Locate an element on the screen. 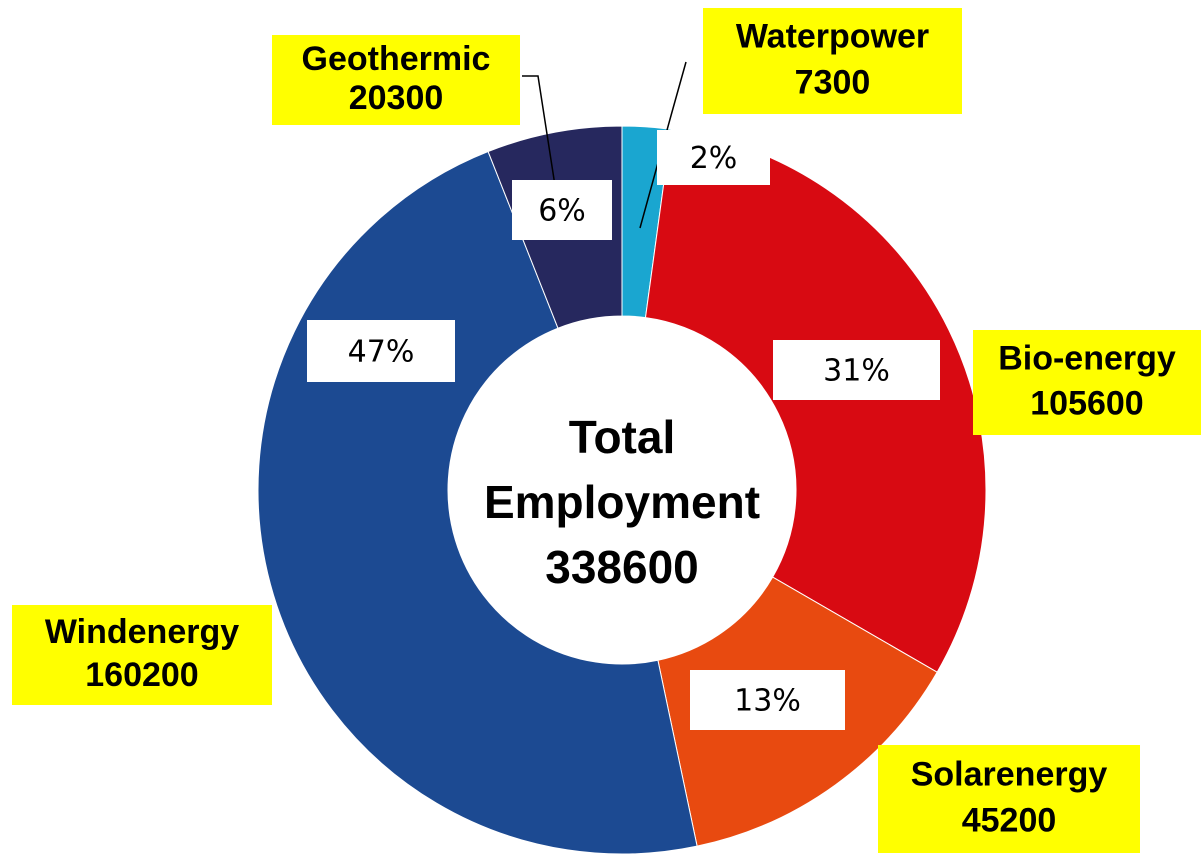 The width and height of the screenshot is (1201, 865). category-value: 7300 is located at coordinates (833, 82).